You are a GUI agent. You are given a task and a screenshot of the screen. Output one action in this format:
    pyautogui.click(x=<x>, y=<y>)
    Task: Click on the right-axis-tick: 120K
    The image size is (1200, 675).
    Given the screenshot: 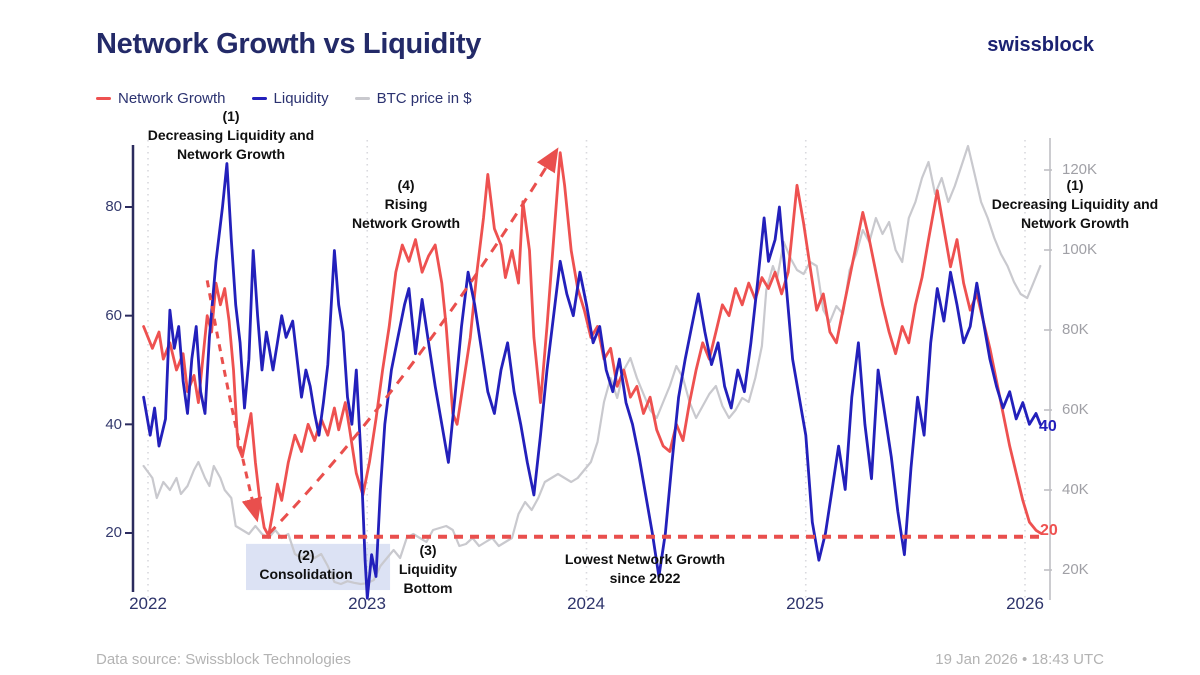 What is the action you would take?
    pyautogui.click(x=1080, y=169)
    